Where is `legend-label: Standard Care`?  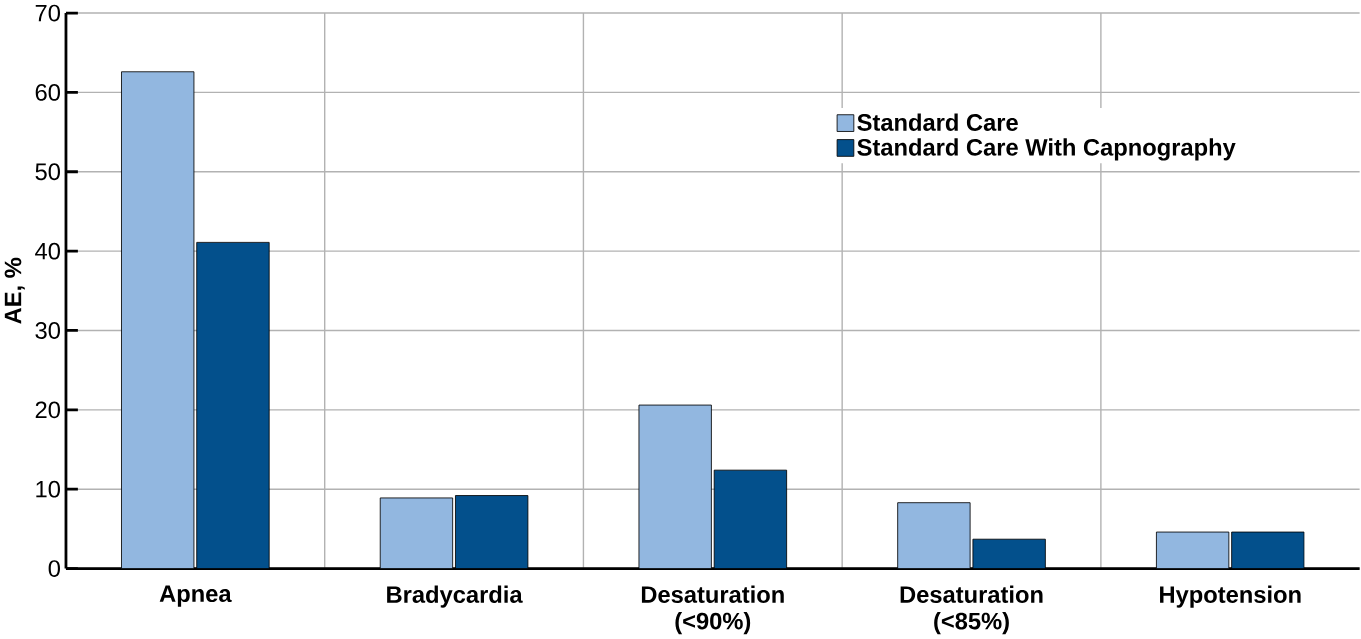
legend-label: Standard Care is located at coordinates (937, 122).